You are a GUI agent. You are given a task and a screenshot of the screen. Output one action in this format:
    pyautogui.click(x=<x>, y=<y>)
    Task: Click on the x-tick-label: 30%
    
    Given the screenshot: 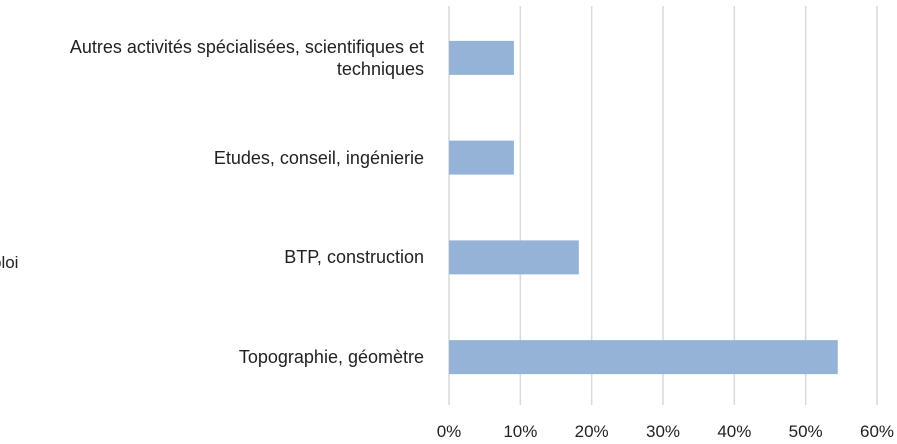 What is the action you would take?
    pyautogui.click(x=663, y=431)
    